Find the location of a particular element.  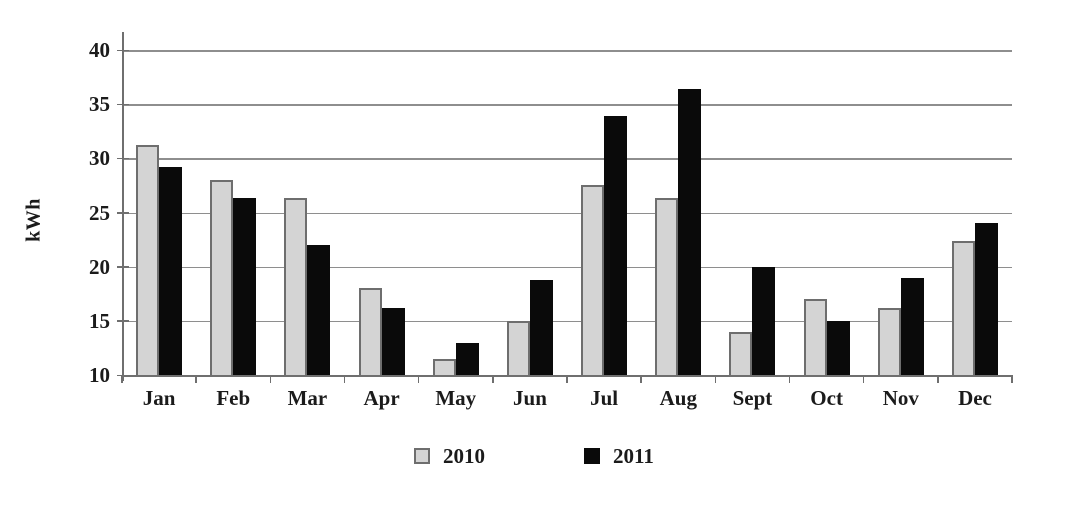

bar-2011-dec is located at coordinates (986, 299).